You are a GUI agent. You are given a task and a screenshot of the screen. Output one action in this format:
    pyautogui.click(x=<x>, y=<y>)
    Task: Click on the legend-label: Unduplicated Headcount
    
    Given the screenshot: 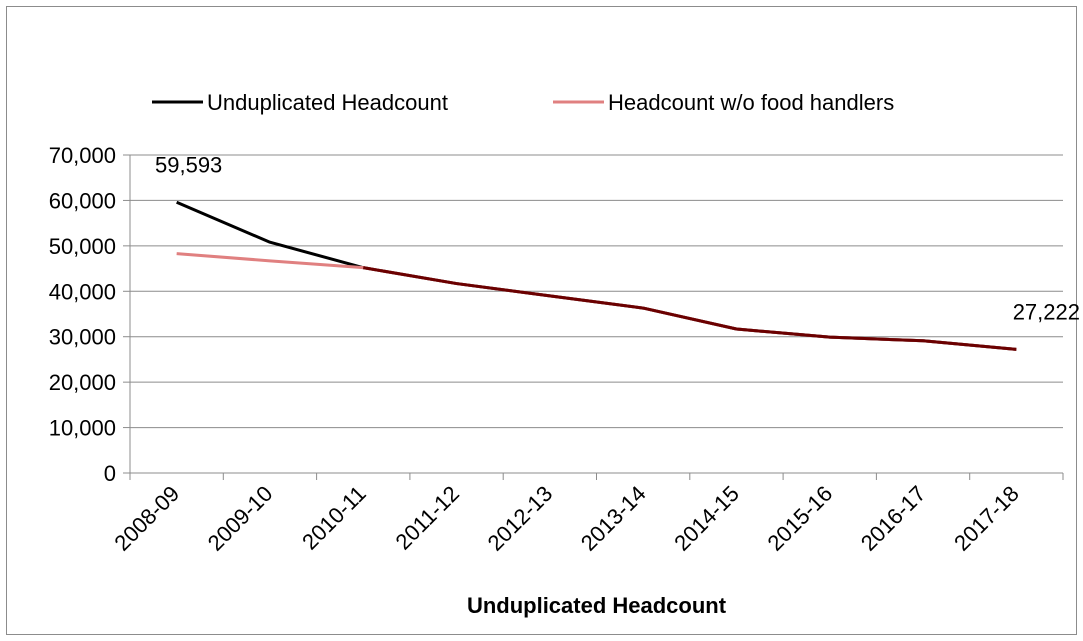 What is the action you would take?
    pyautogui.click(x=327, y=102)
    